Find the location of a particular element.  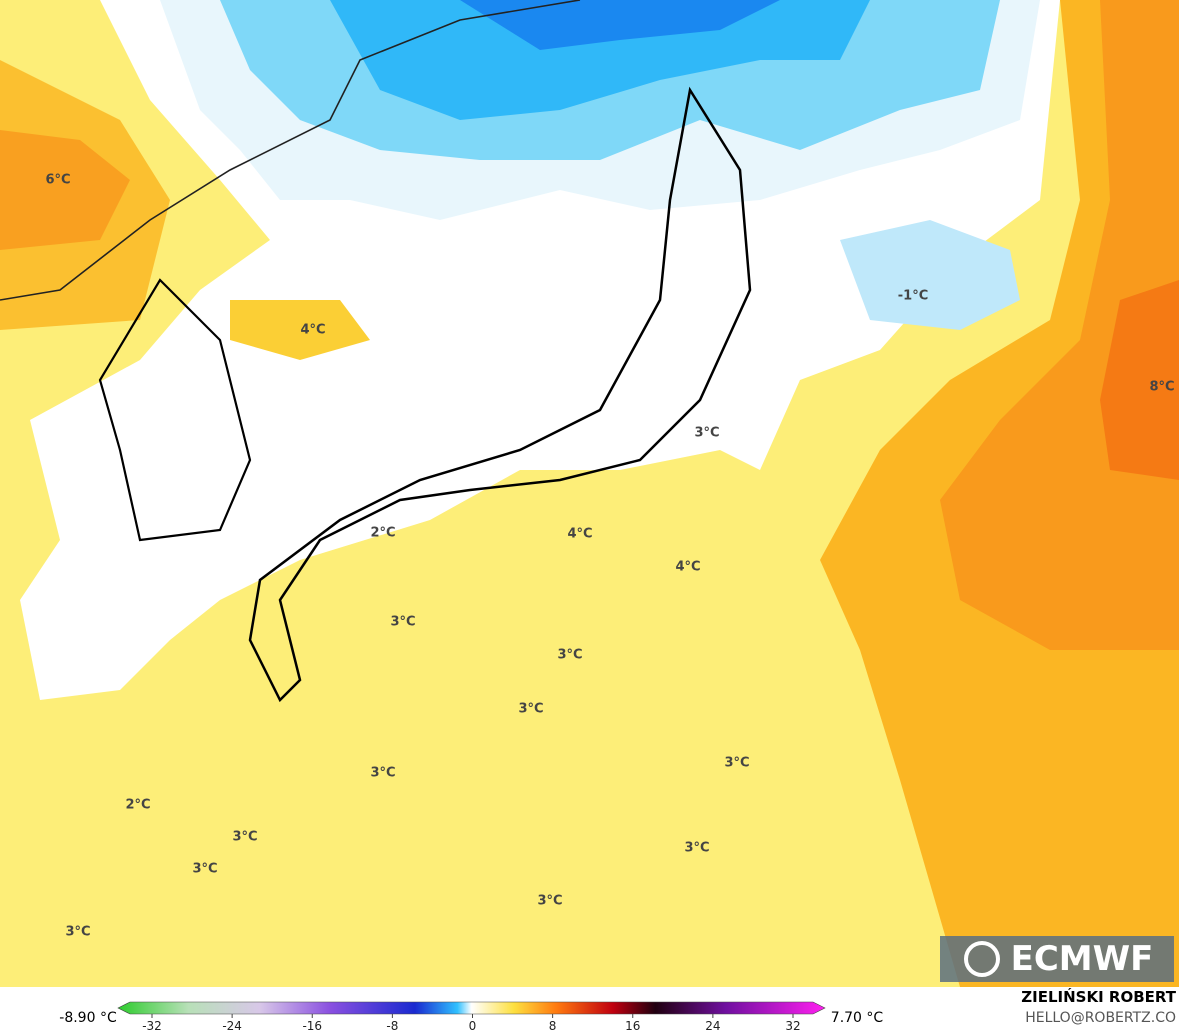

colorbar is located at coordinates (471, 1008).